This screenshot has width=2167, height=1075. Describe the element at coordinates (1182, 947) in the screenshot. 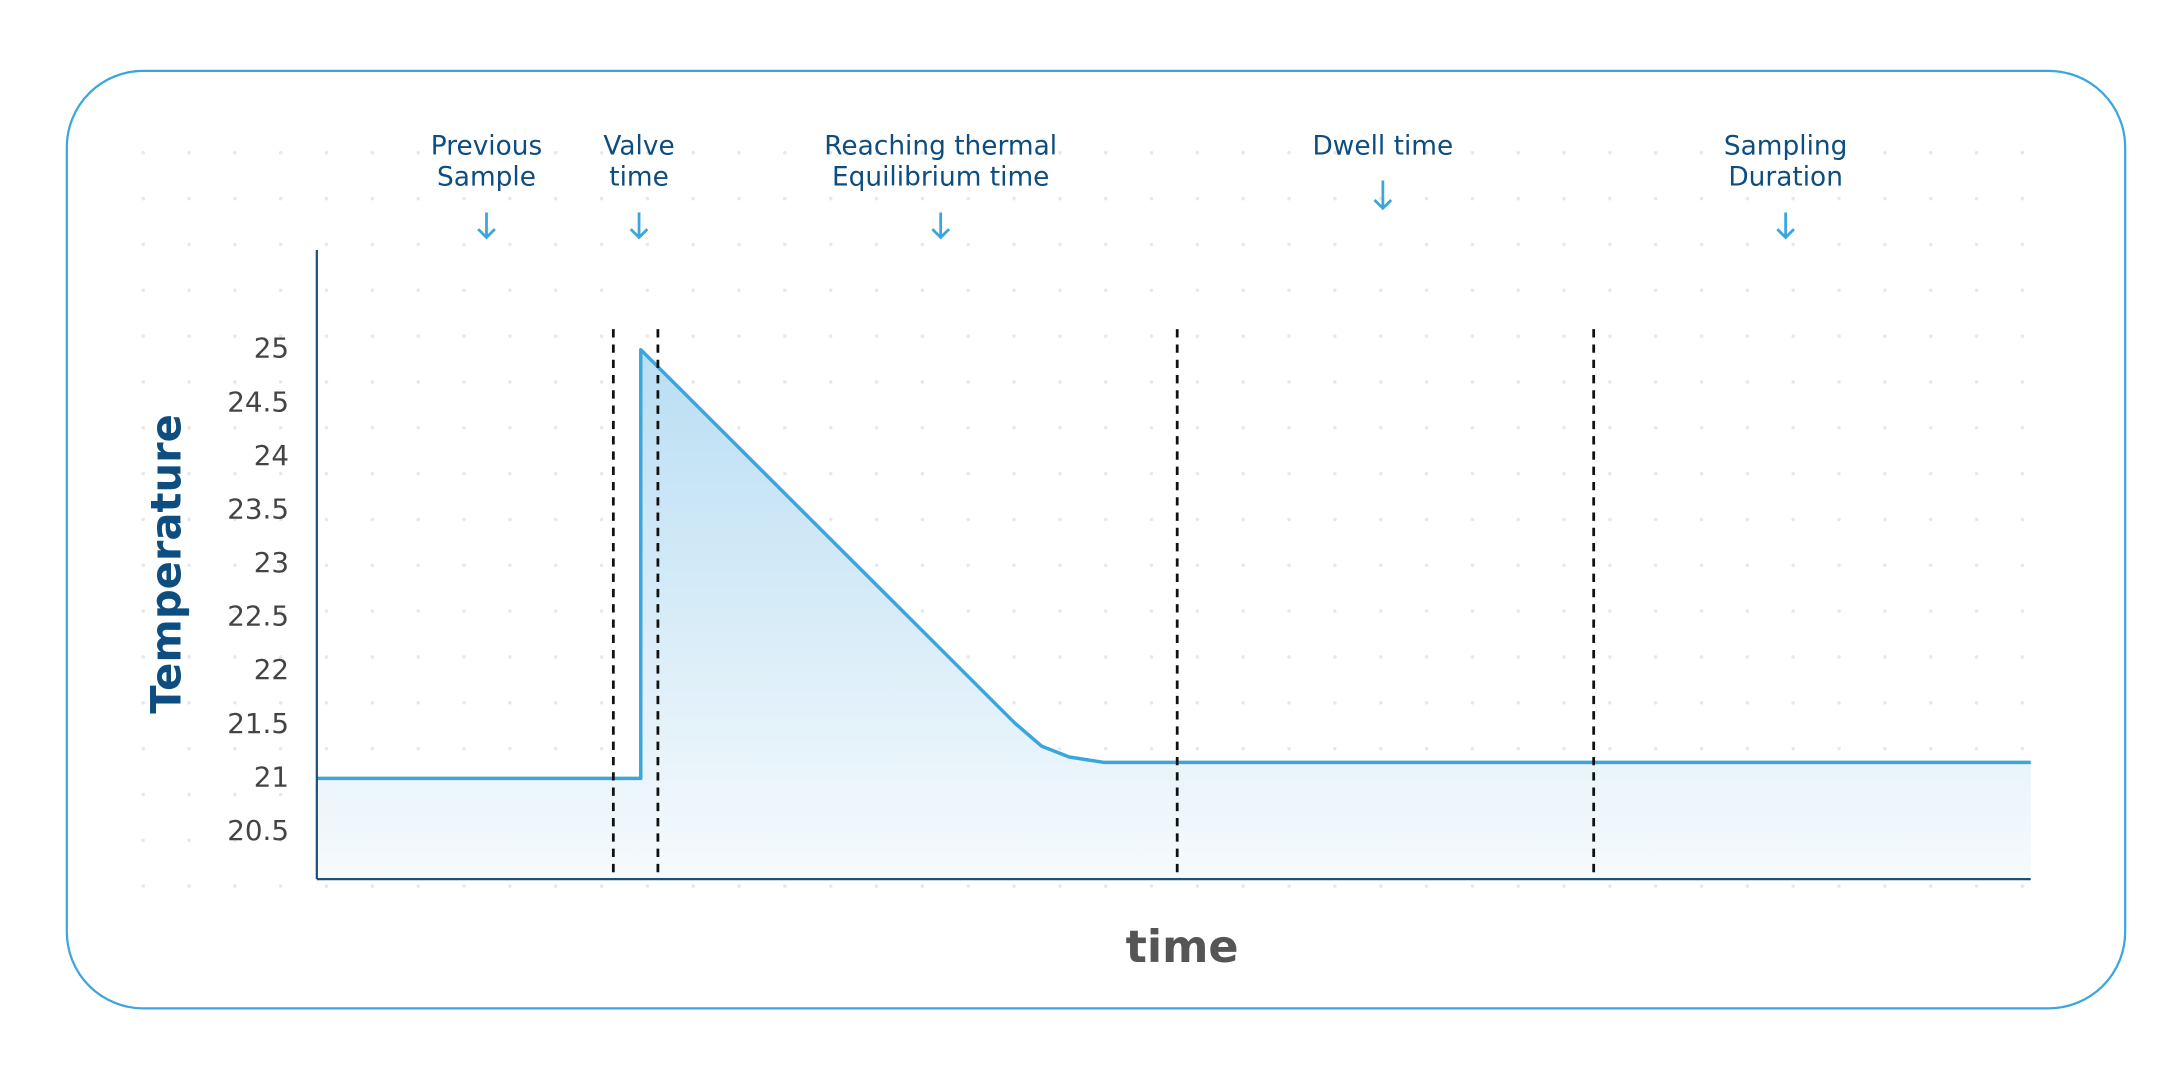

I see `x-axis-label: time` at that location.